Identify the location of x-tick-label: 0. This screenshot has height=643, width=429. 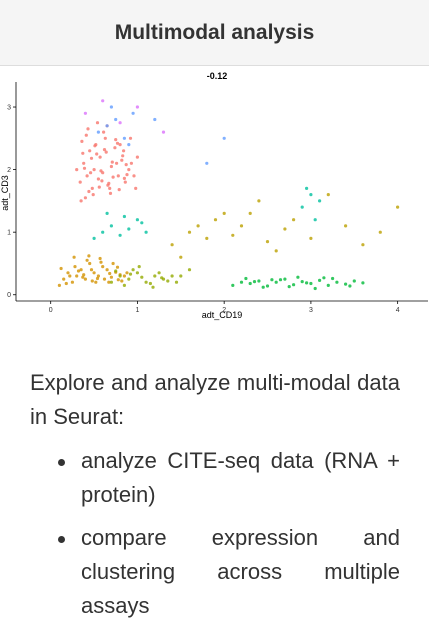
(51, 310).